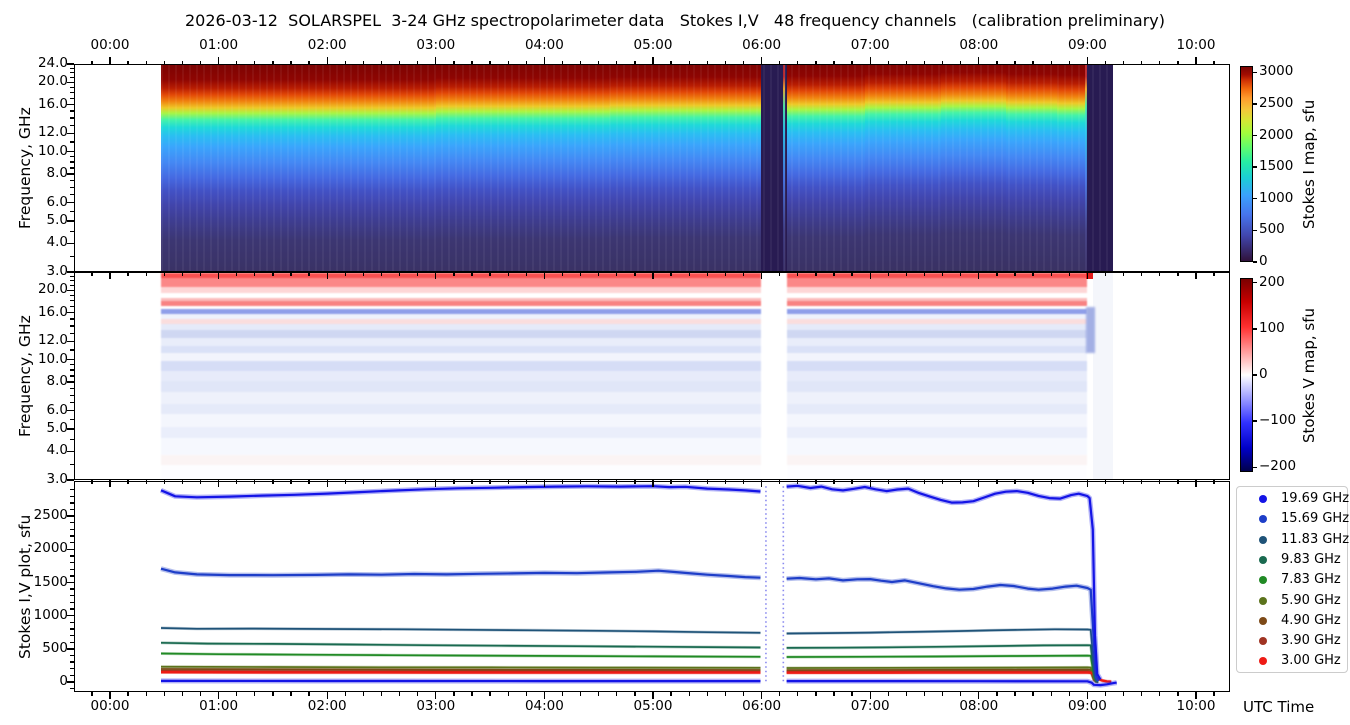 The image size is (1350, 725). I want to click on x-tick-label-top: 06:00, so click(762, 45).